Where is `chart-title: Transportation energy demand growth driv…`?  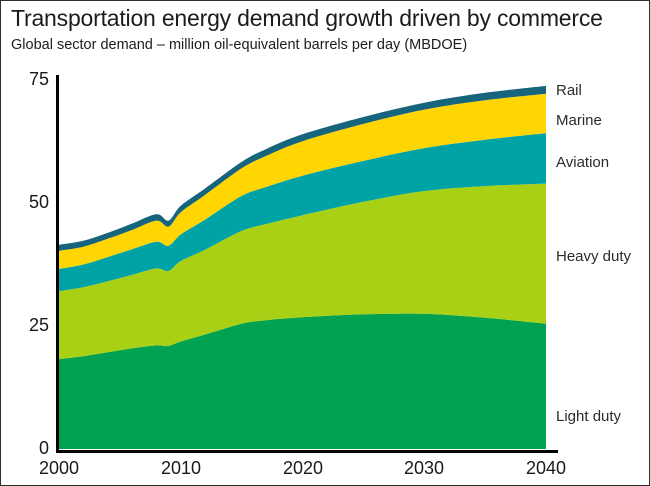
chart-title: Transportation energy demand growth driv… is located at coordinates (307, 18).